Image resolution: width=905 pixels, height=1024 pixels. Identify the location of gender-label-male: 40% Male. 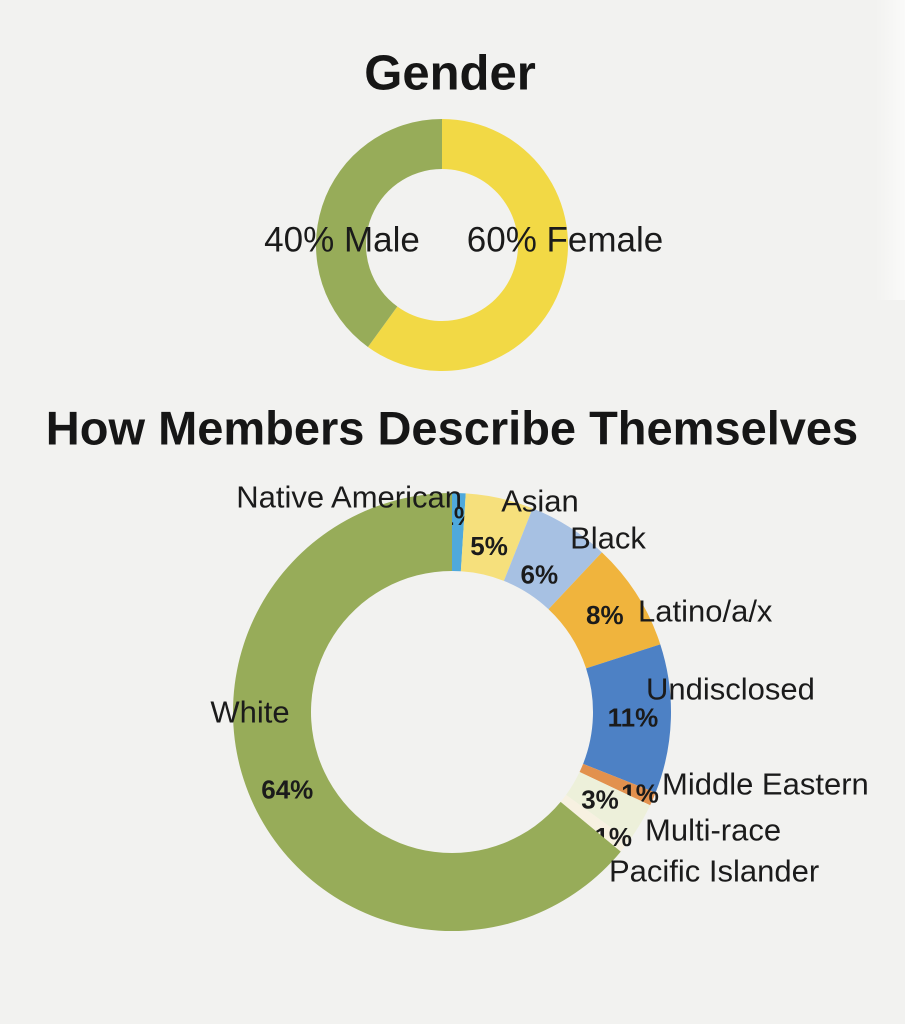
(342, 240).